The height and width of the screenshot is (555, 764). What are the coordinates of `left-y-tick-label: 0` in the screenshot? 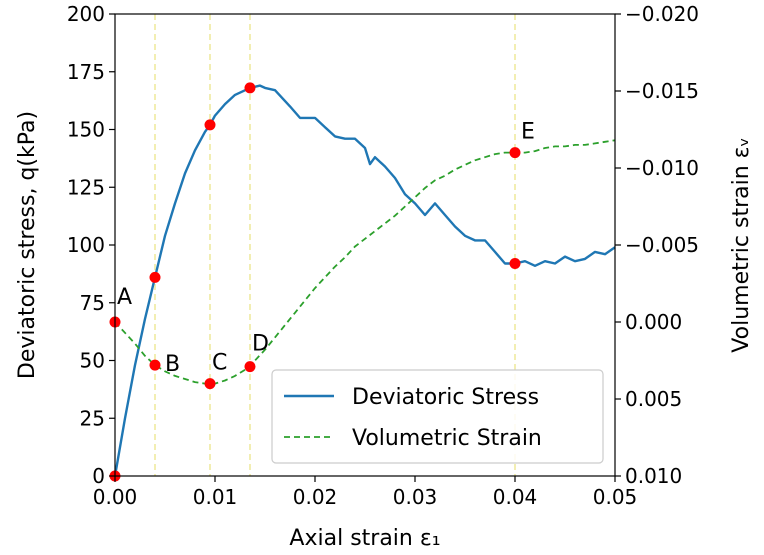 It's located at (98, 476).